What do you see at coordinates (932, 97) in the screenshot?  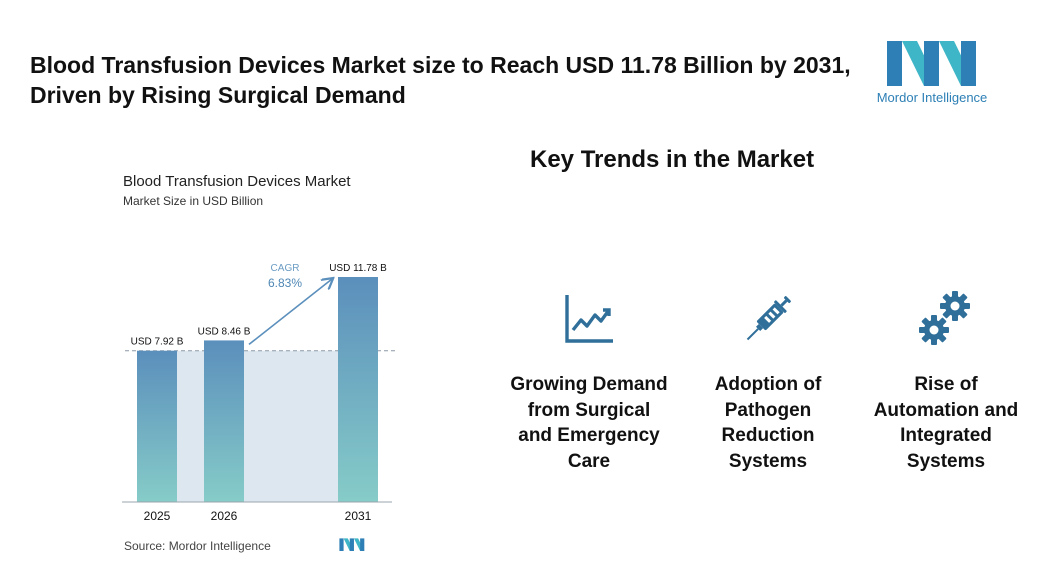 I see `mordor-logo-text: Mordor Intelligence` at bounding box center [932, 97].